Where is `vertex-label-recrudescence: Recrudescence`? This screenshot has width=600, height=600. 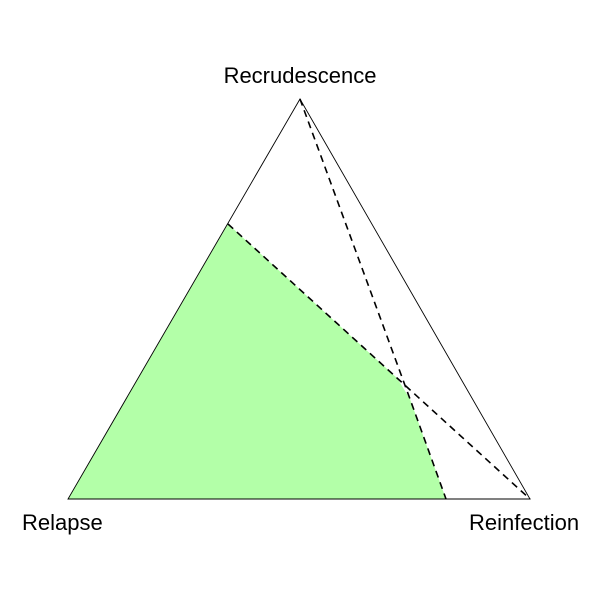
vertex-label-recrudescence: Recrudescence is located at coordinates (300, 75).